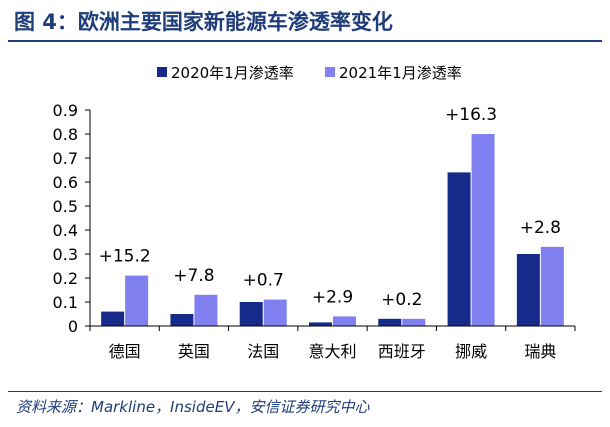 The height and width of the screenshot is (427, 610). I want to click on title-divider, so click(305, 41).